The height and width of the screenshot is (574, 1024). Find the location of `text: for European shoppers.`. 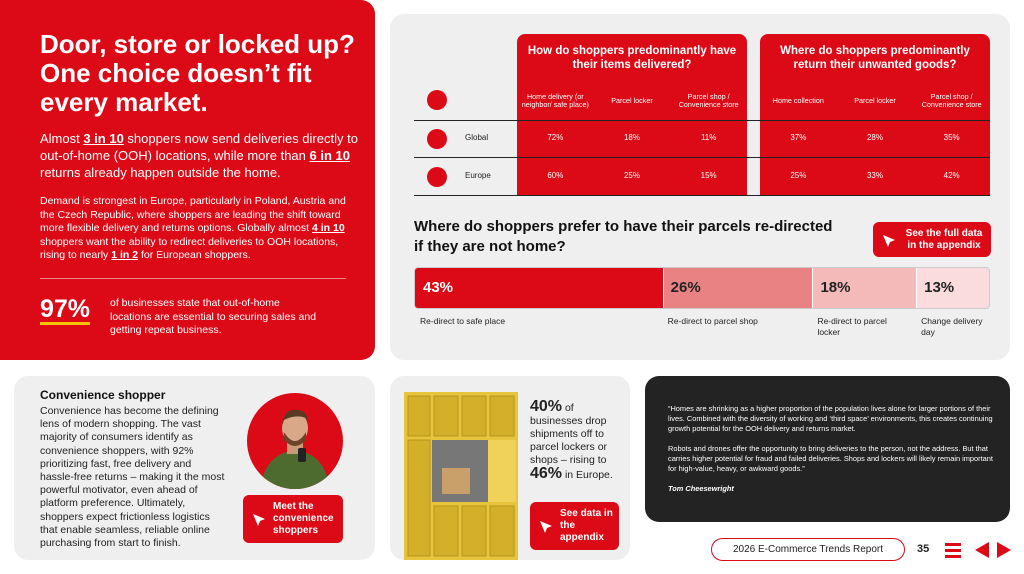

text: for European shoppers. is located at coordinates (194, 255).